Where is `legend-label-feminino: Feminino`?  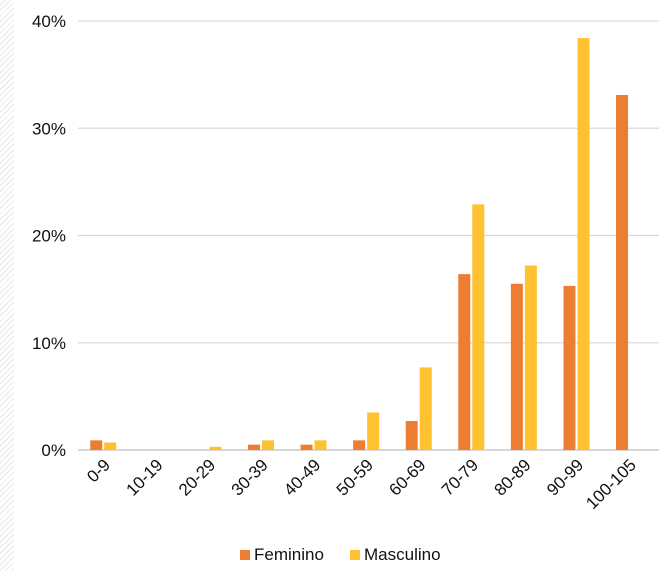 legend-label-feminino: Feminino is located at coordinates (289, 554).